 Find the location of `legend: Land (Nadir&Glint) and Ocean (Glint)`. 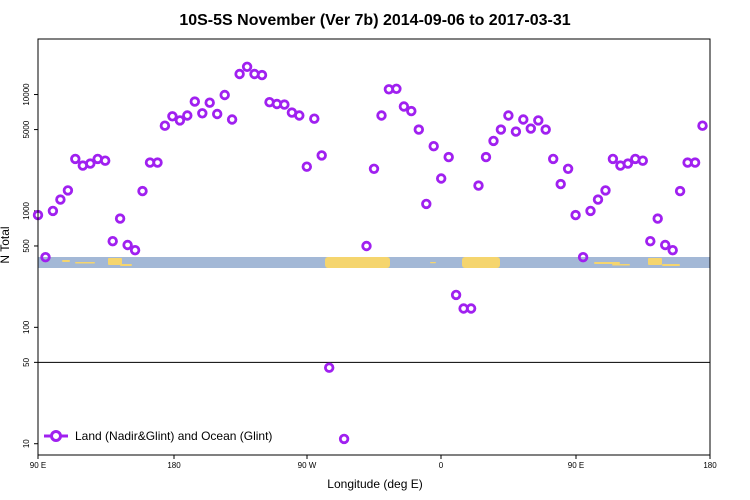

legend: Land (Nadir&Glint) and Ocean (Glint) is located at coordinates (158, 436).